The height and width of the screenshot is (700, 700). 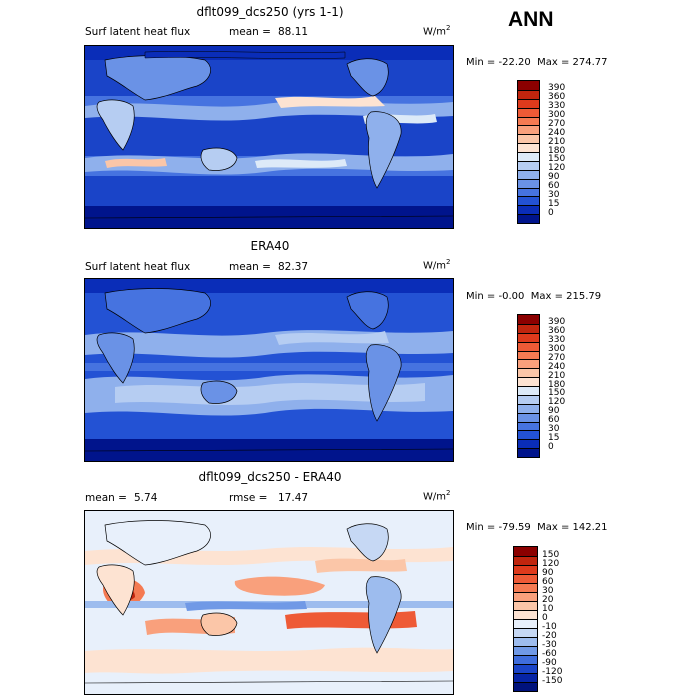 I want to click on colorbar-tick-label: 330, so click(x=557, y=106).